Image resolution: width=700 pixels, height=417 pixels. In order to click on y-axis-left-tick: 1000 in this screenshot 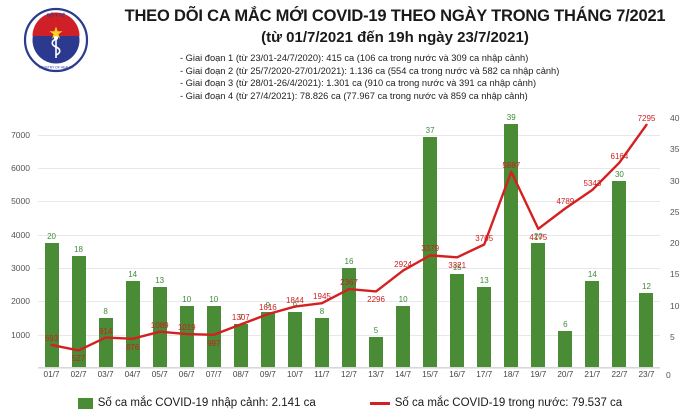, I will do `click(20, 334)`.